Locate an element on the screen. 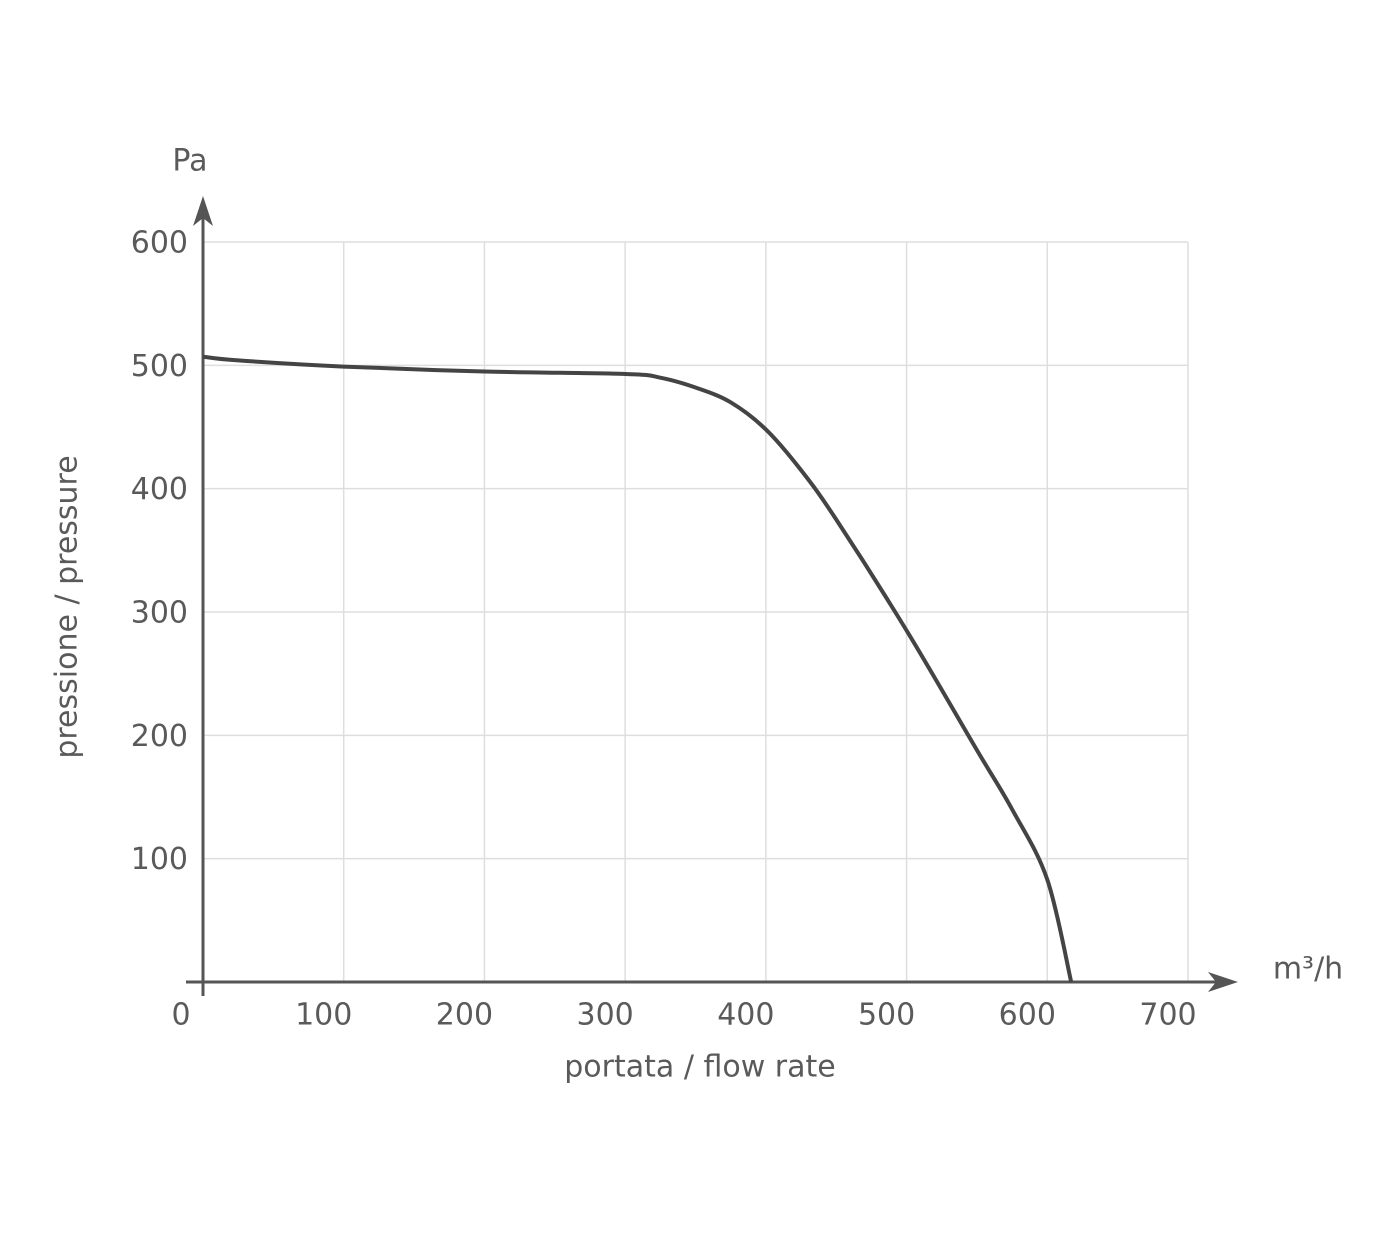  y-tick-label: 300 is located at coordinates (159, 613).